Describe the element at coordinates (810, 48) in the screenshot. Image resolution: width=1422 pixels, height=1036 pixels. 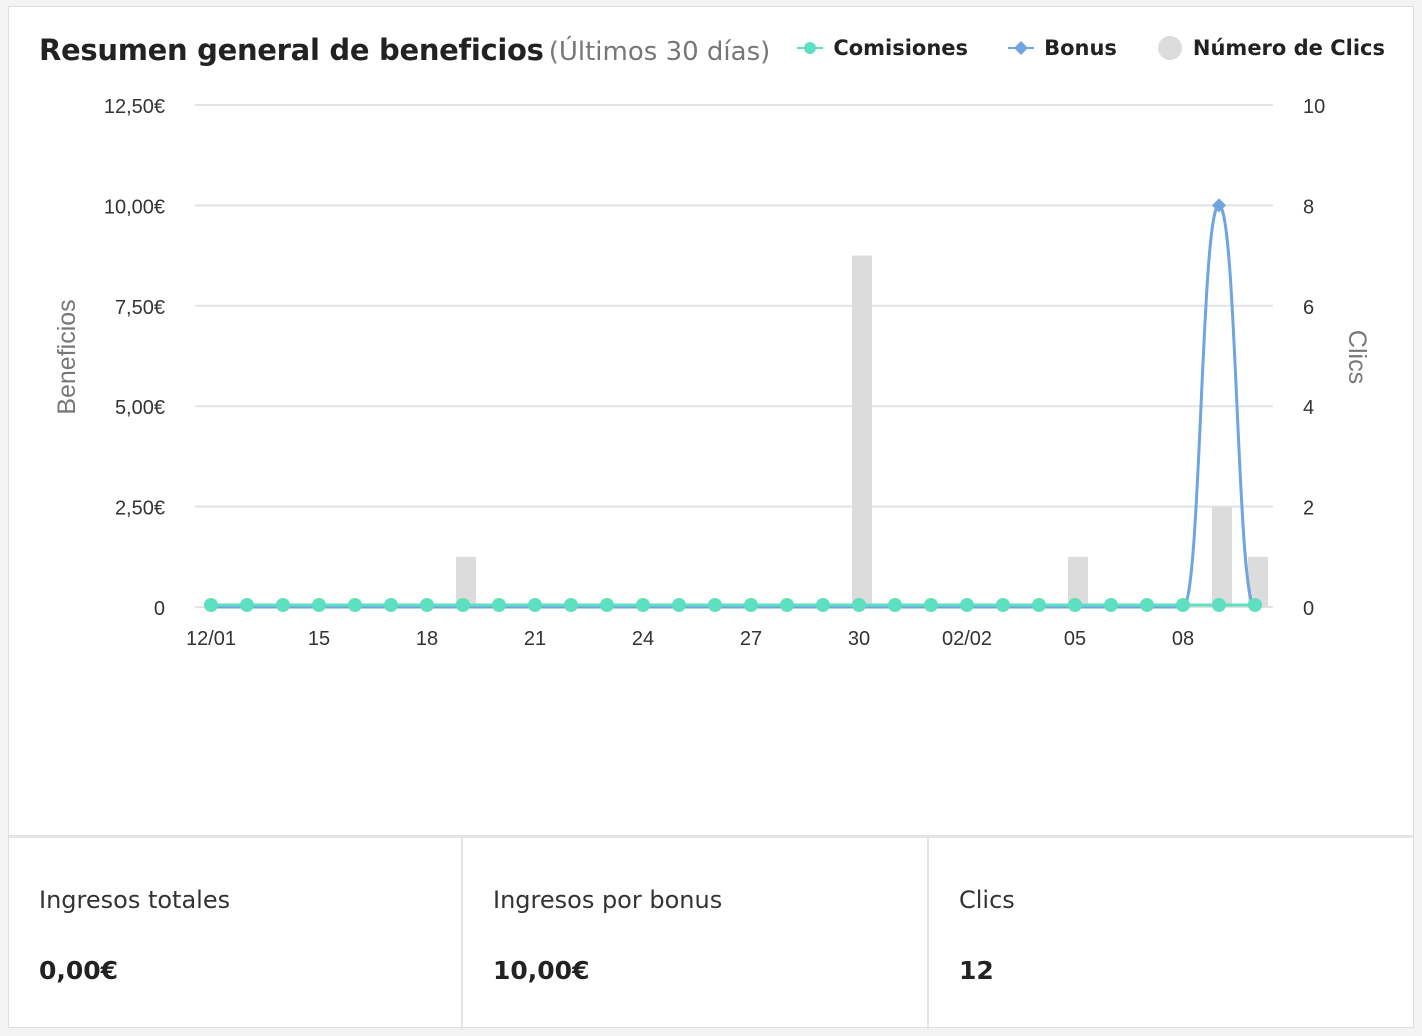
I see `circle-line-icon` at that location.